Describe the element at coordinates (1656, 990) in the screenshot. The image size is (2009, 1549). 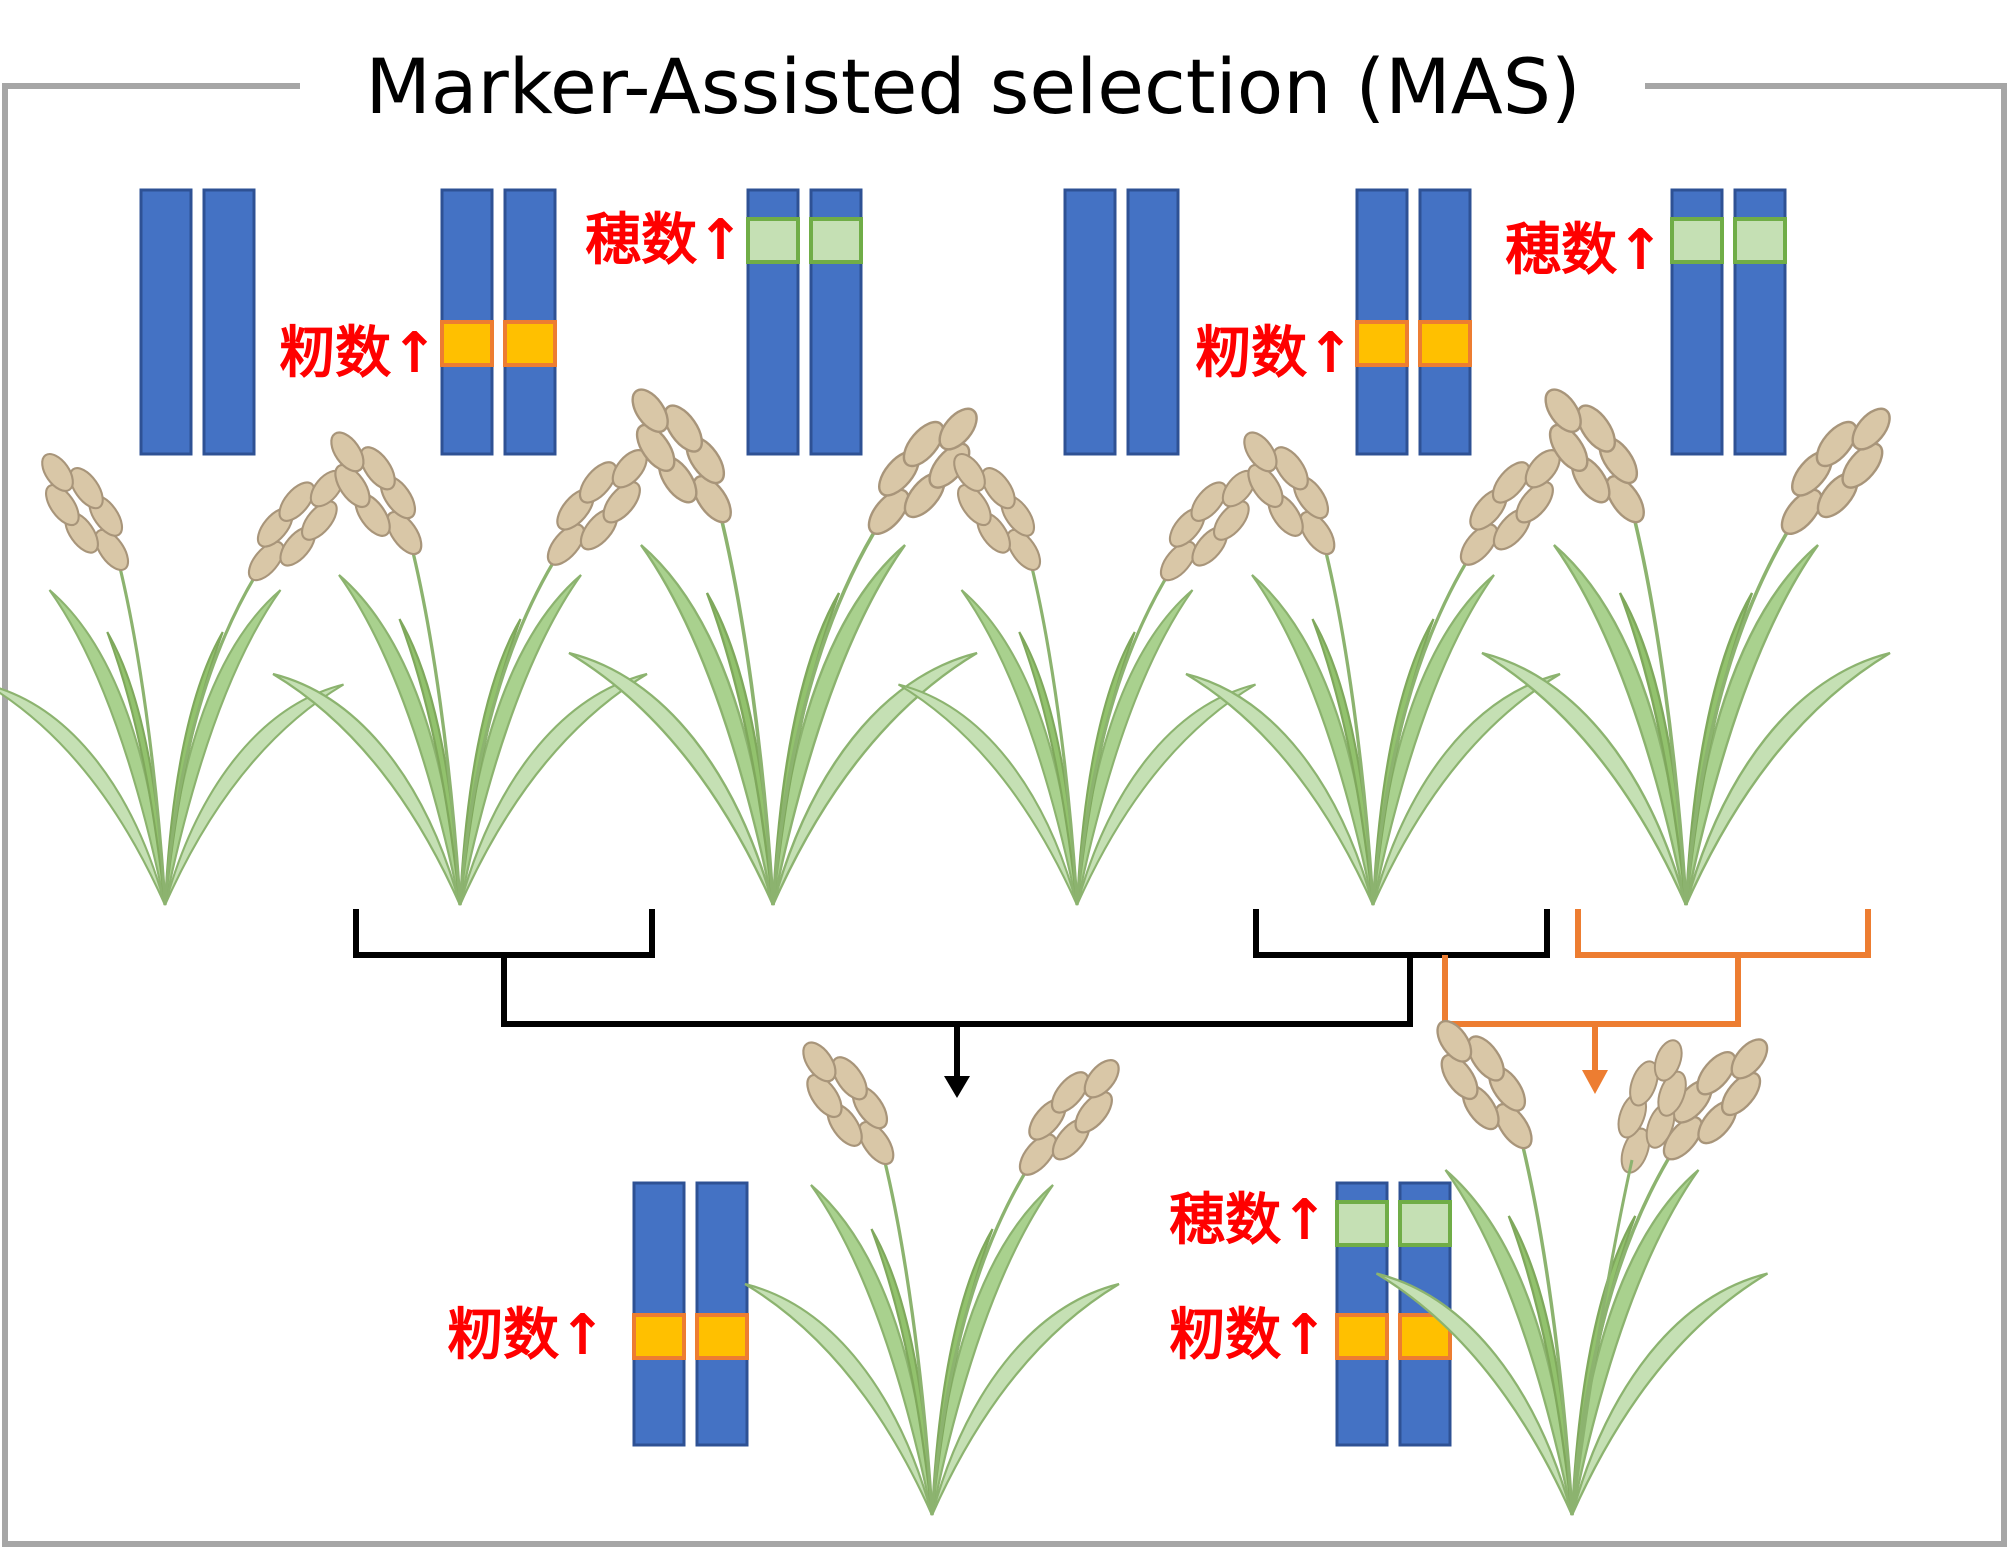
I see `cross-bracket-orange` at that location.